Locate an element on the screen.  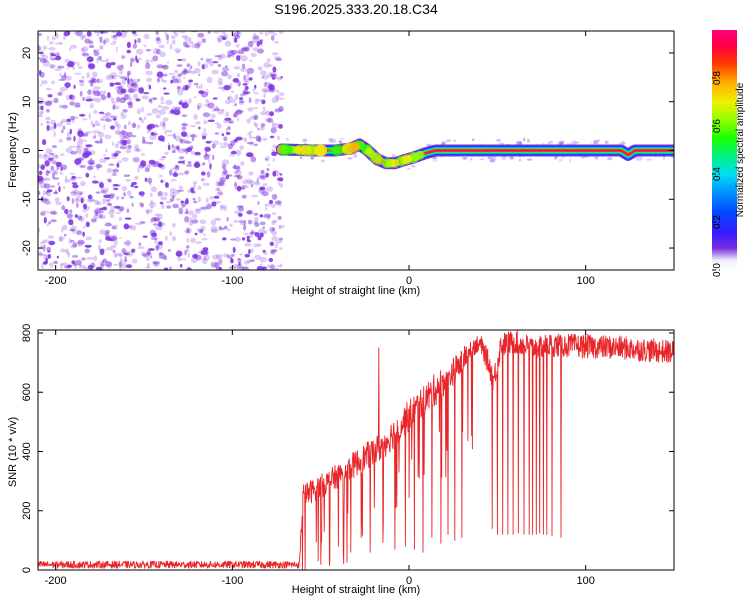
x-tick-label: 0 is located at coordinates (409, 581).